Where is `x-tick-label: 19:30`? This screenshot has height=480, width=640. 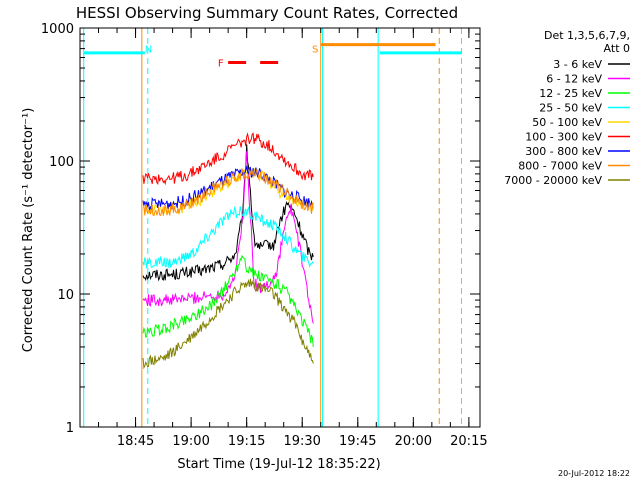
x-tick-label: 19:30 is located at coordinates (301, 441).